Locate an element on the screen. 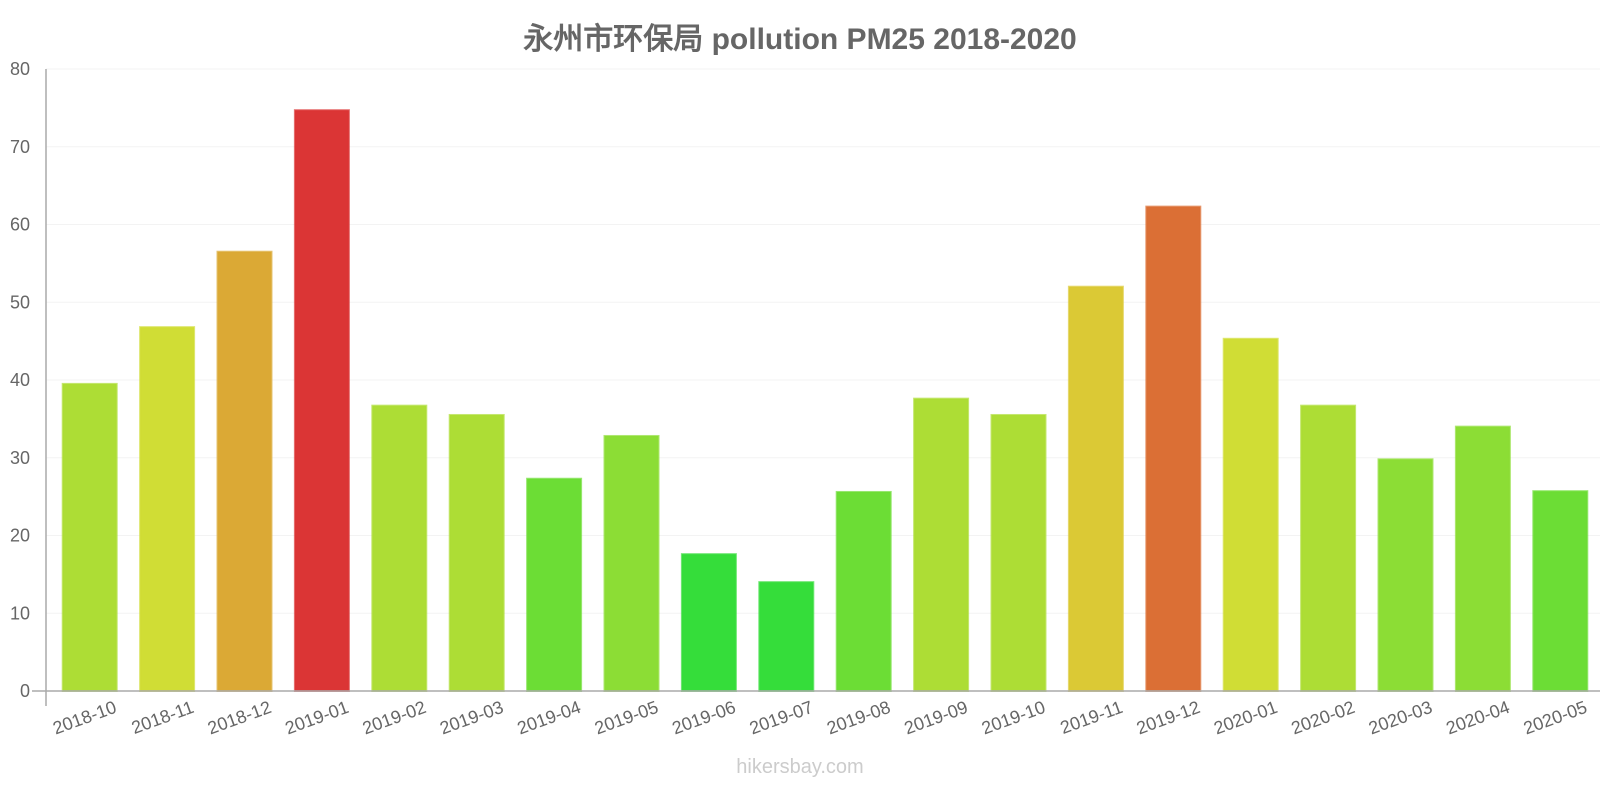 The height and width of the screenshot is (800, 1600). x-tick-label: 2019-02 is located at coordinates (394, 717).